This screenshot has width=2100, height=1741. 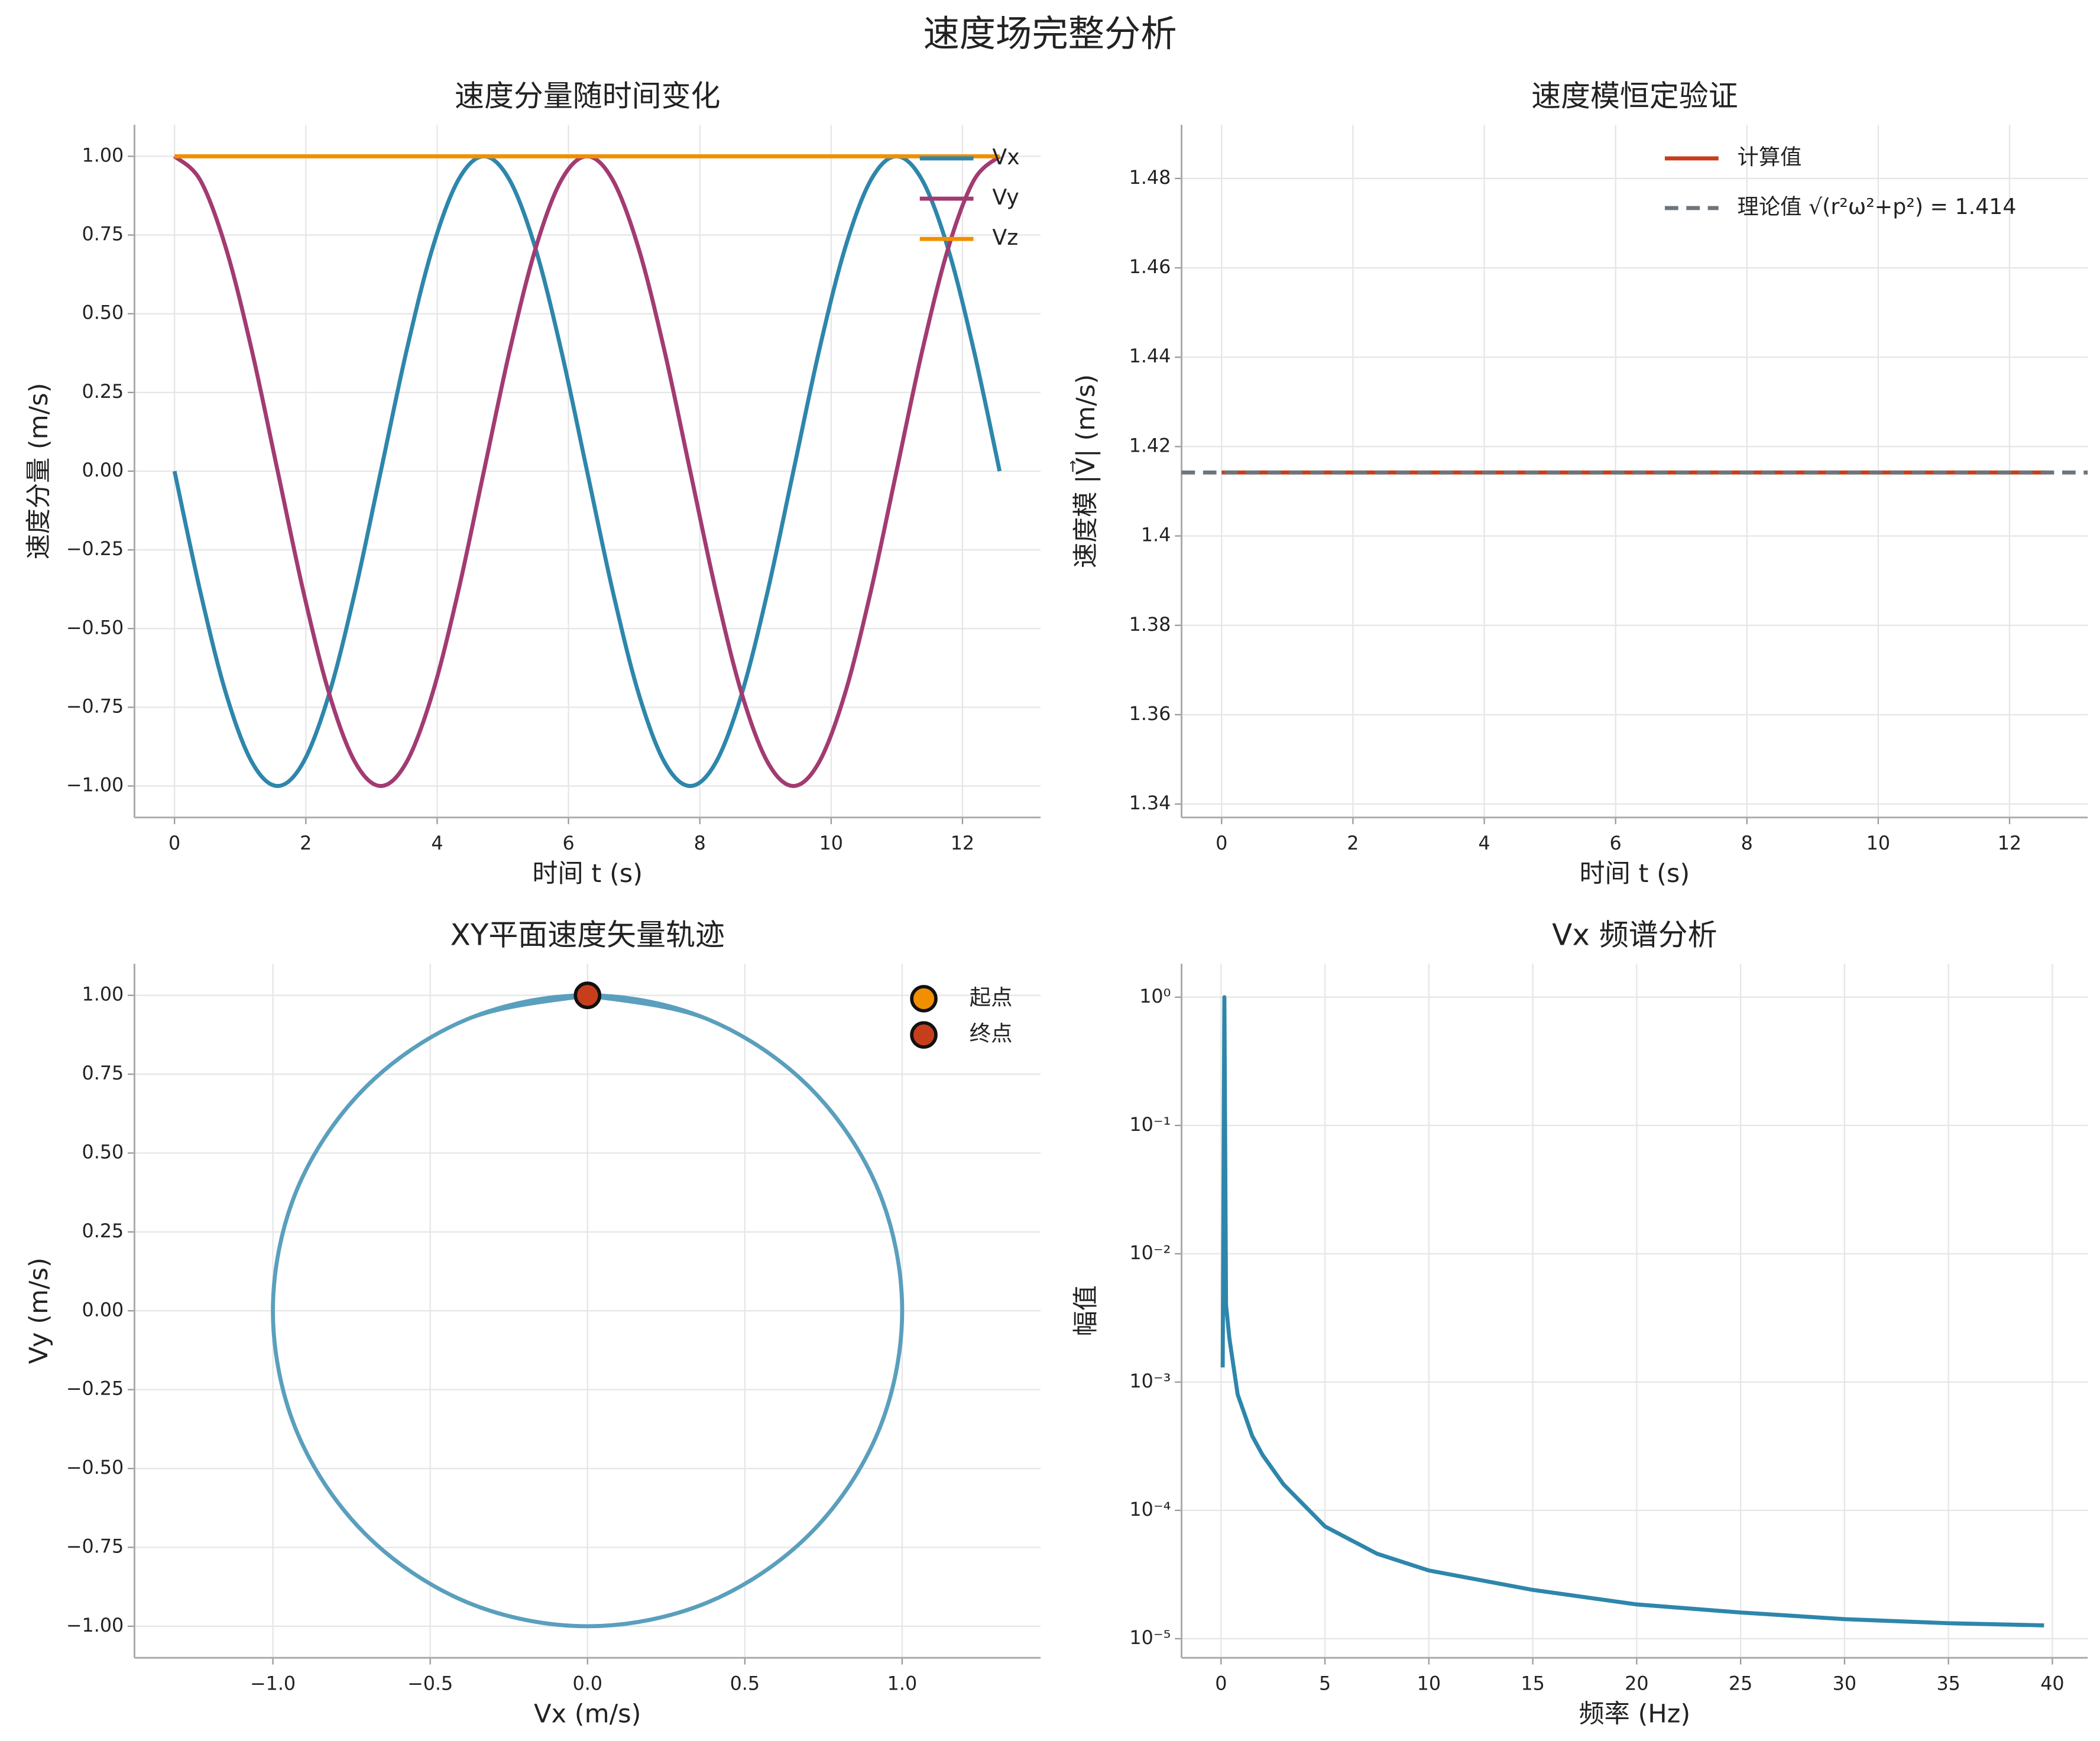 I want to click on y-axis-label: 速度分量 (m/s), so click(x=39, y=471).